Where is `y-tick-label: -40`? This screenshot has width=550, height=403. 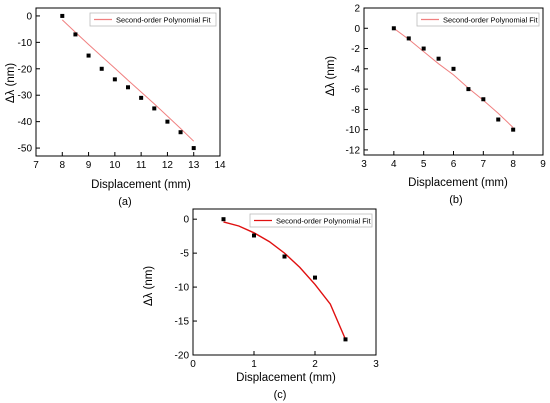
y-tick-label: -40 is located at coordinates (25, 122).